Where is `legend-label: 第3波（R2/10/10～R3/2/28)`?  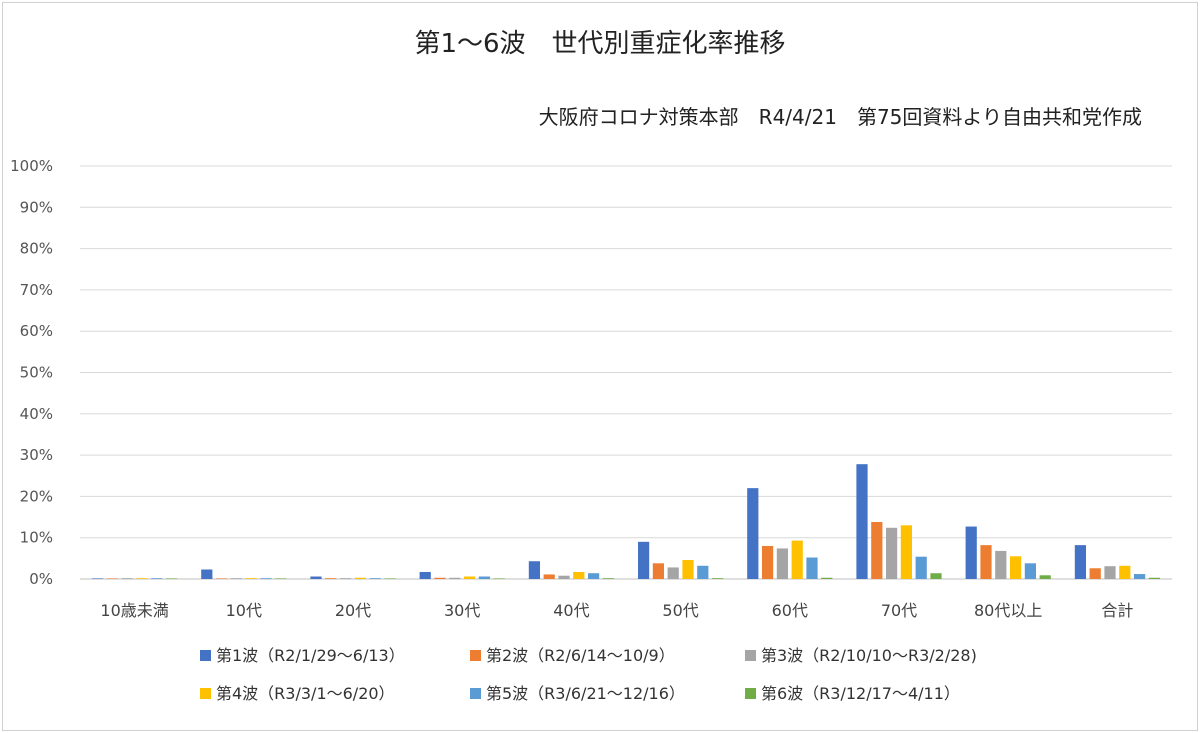 legend-label: 第3波（R2/10/10～R3/2/28) is located at coordinates (869, 655).